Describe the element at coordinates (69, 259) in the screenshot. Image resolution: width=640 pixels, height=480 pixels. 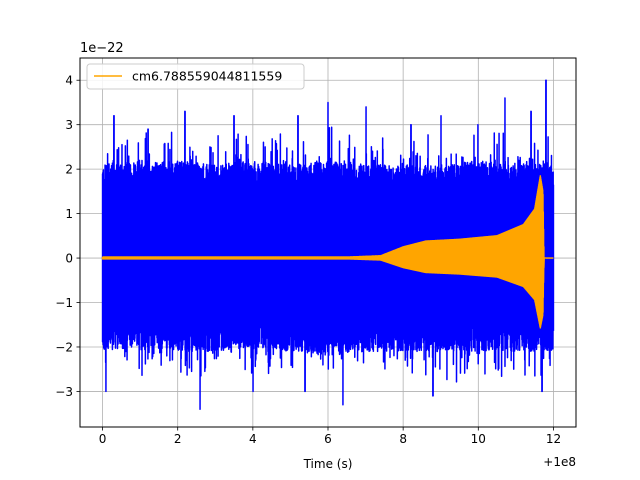
I see `y-tick-label: 0` at that location.